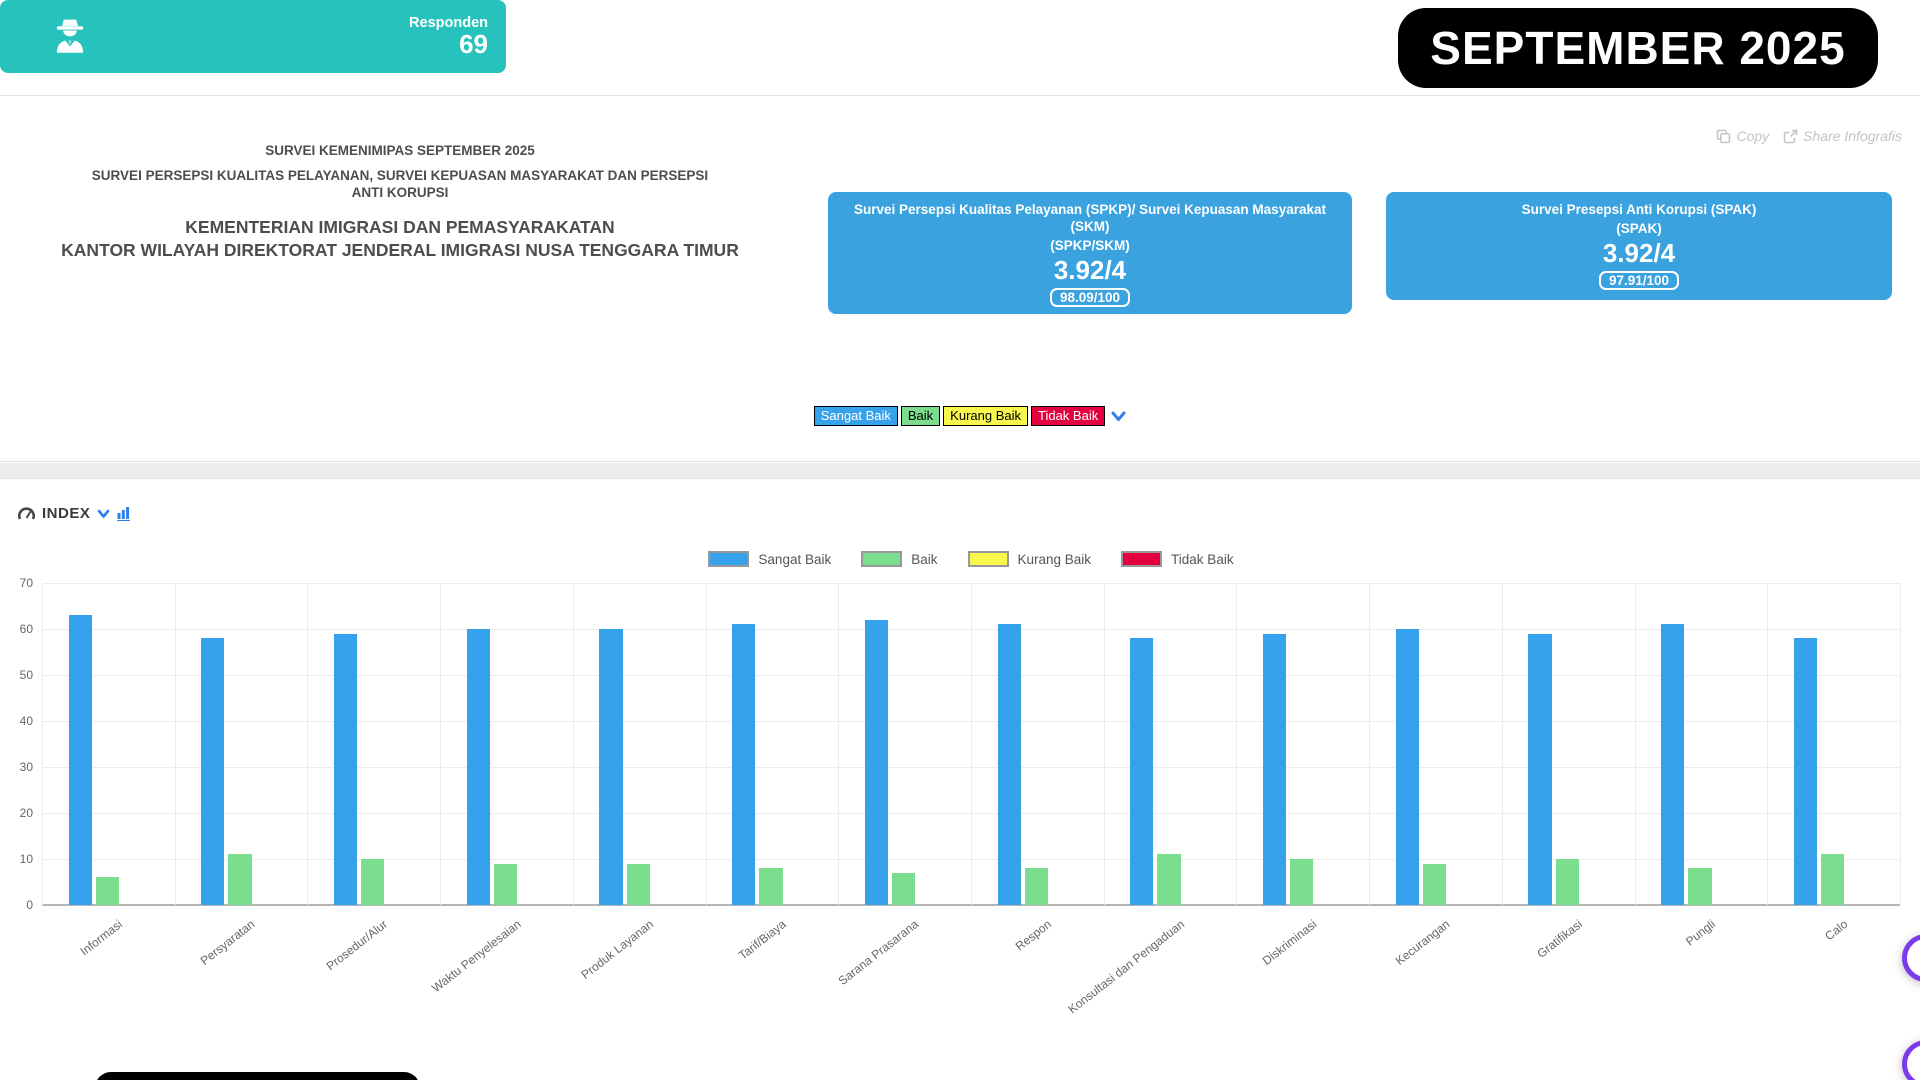  Describe the element at coordinates (1639, 209) in the screenshot. I see `spak-title: Survei Presepsi Anti Korupsi (SPAK)` at that location.